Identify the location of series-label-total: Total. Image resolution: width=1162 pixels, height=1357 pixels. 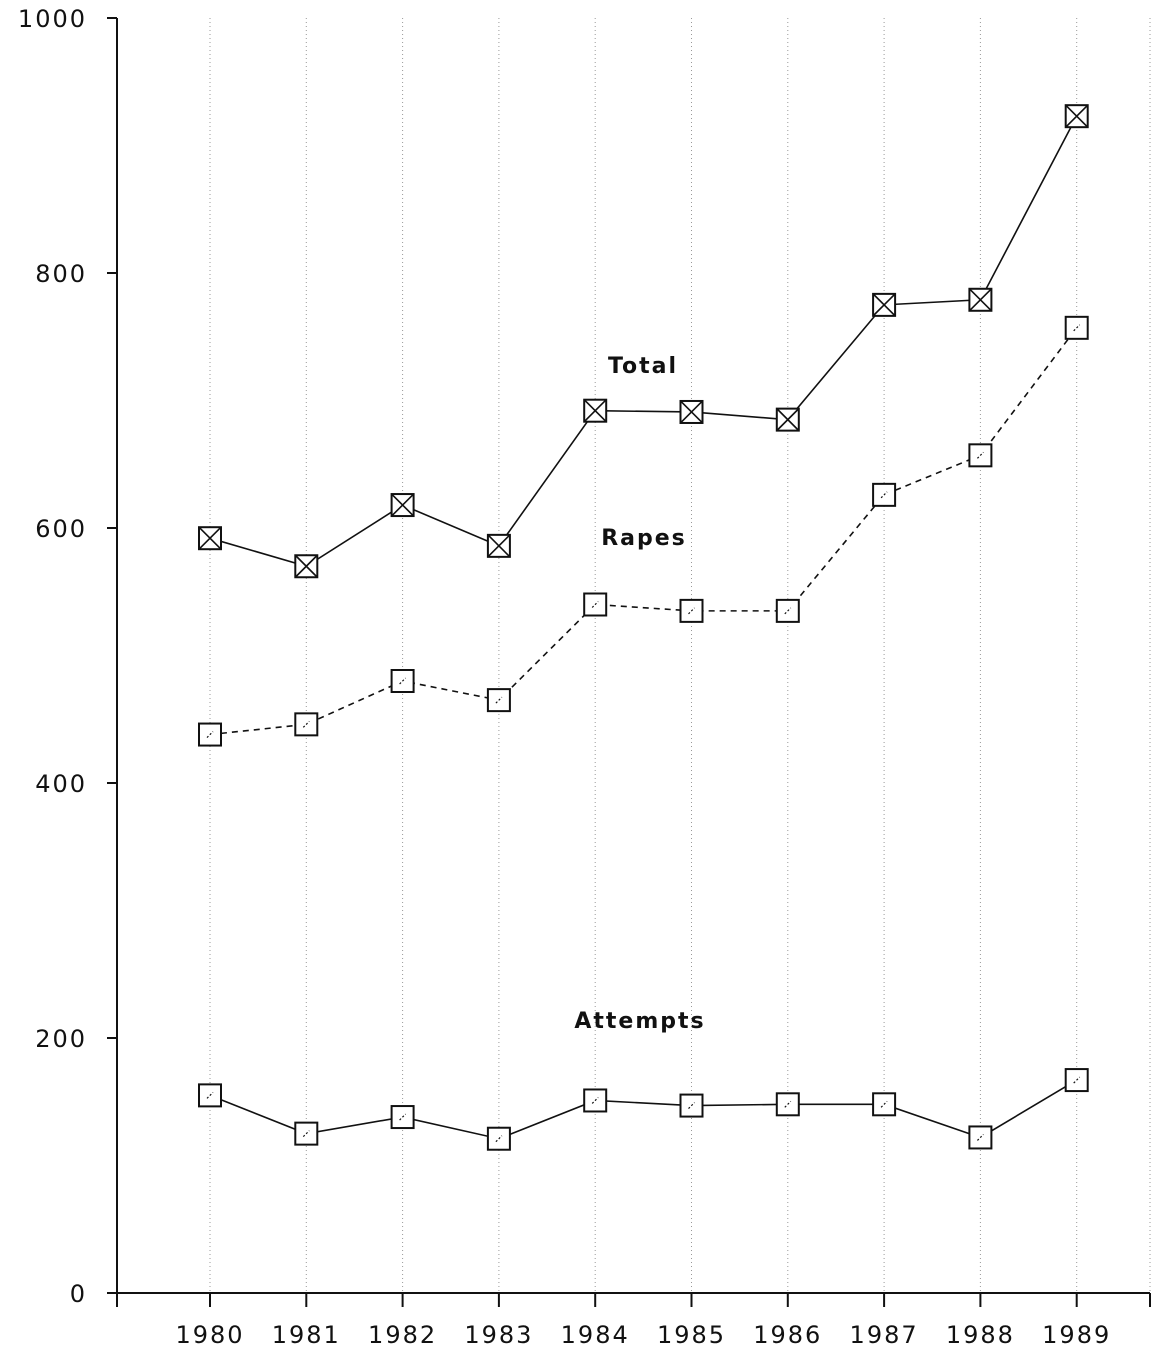
(643, 366).